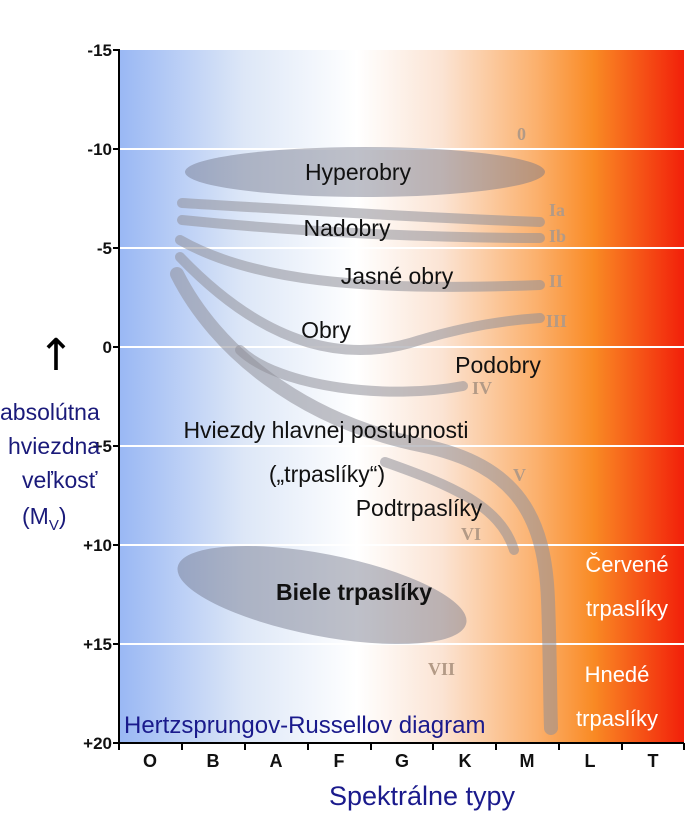  I want to click on label-nadobry: Nadobry, so click(347, 228).